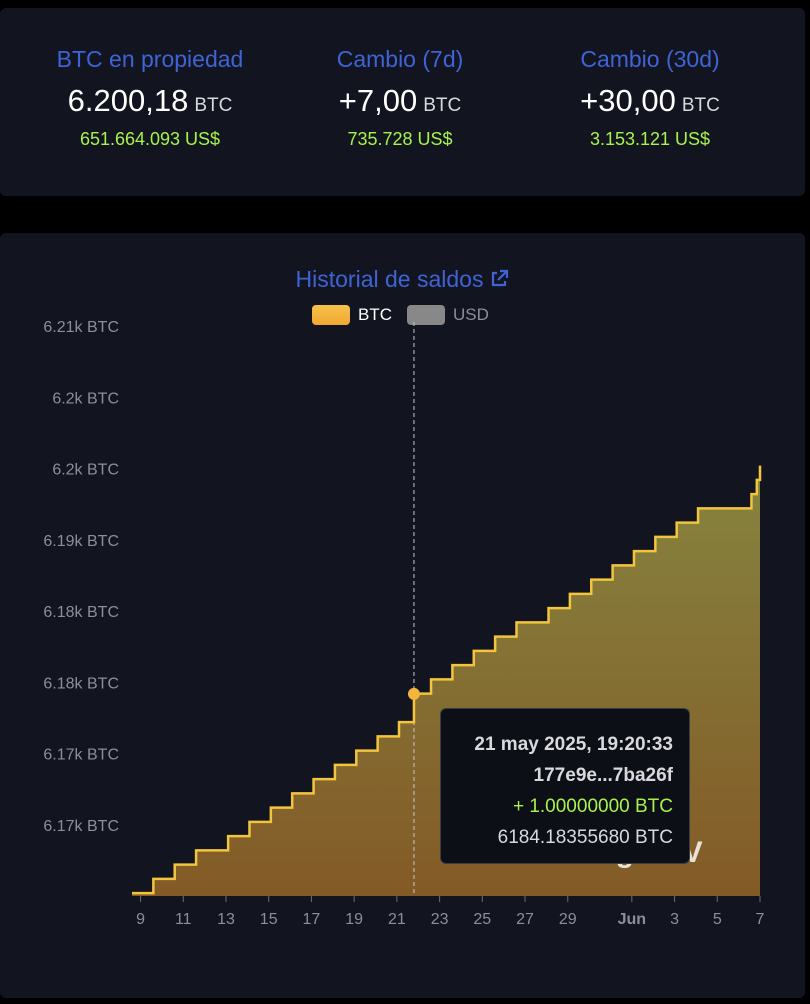 The width and height of the screenshot is (810, 1004). I want to click on stat-value: +7,00 BTC, so click(400, 101).